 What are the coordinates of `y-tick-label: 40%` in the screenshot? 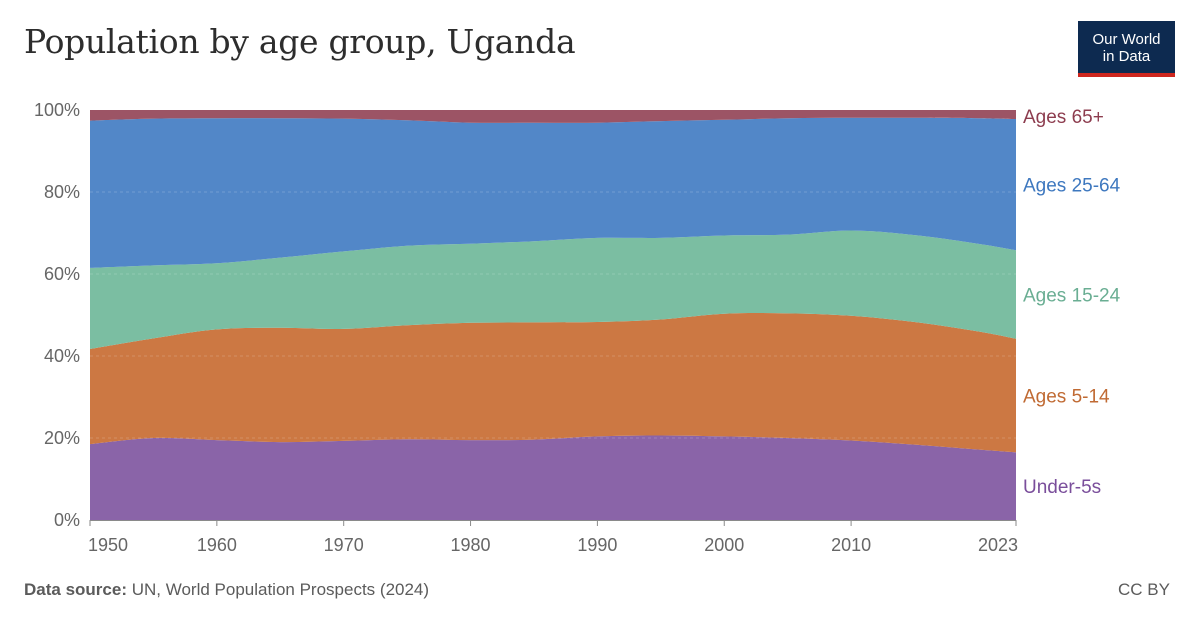 It's located at (62, 356).